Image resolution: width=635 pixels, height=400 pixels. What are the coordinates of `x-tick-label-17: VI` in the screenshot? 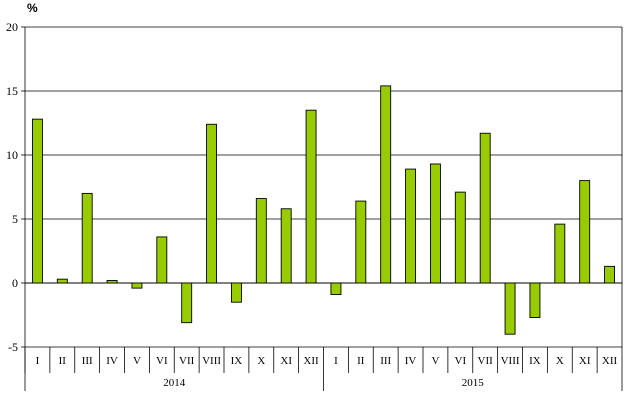 It's located at (461, 361).